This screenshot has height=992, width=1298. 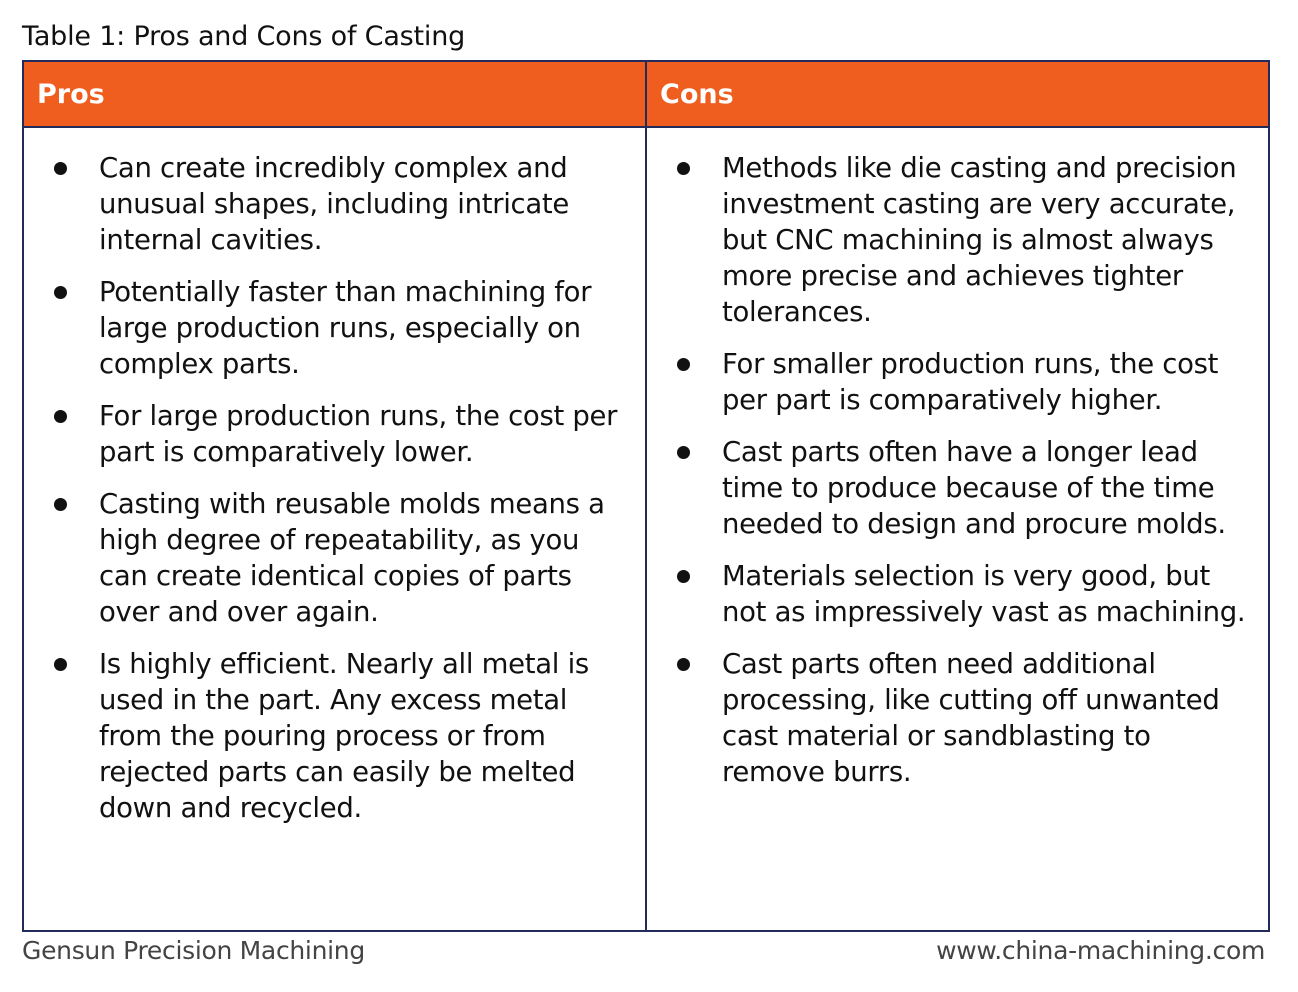 I want to click on table-header-row: Pros Cons, so click(x=646, y=95).